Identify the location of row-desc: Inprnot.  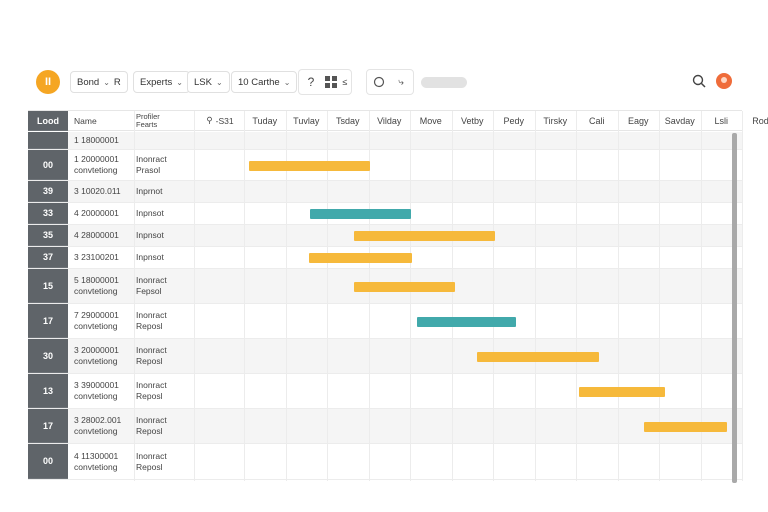
(165, 191).